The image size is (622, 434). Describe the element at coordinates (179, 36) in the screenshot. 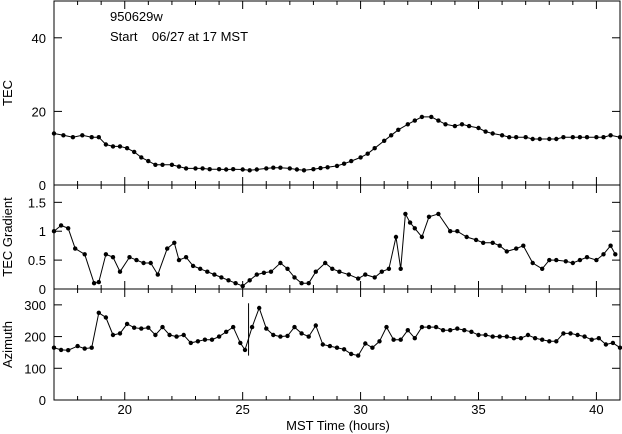

I see `start-time-label: Start 06/27 at 17 MST` at that location.